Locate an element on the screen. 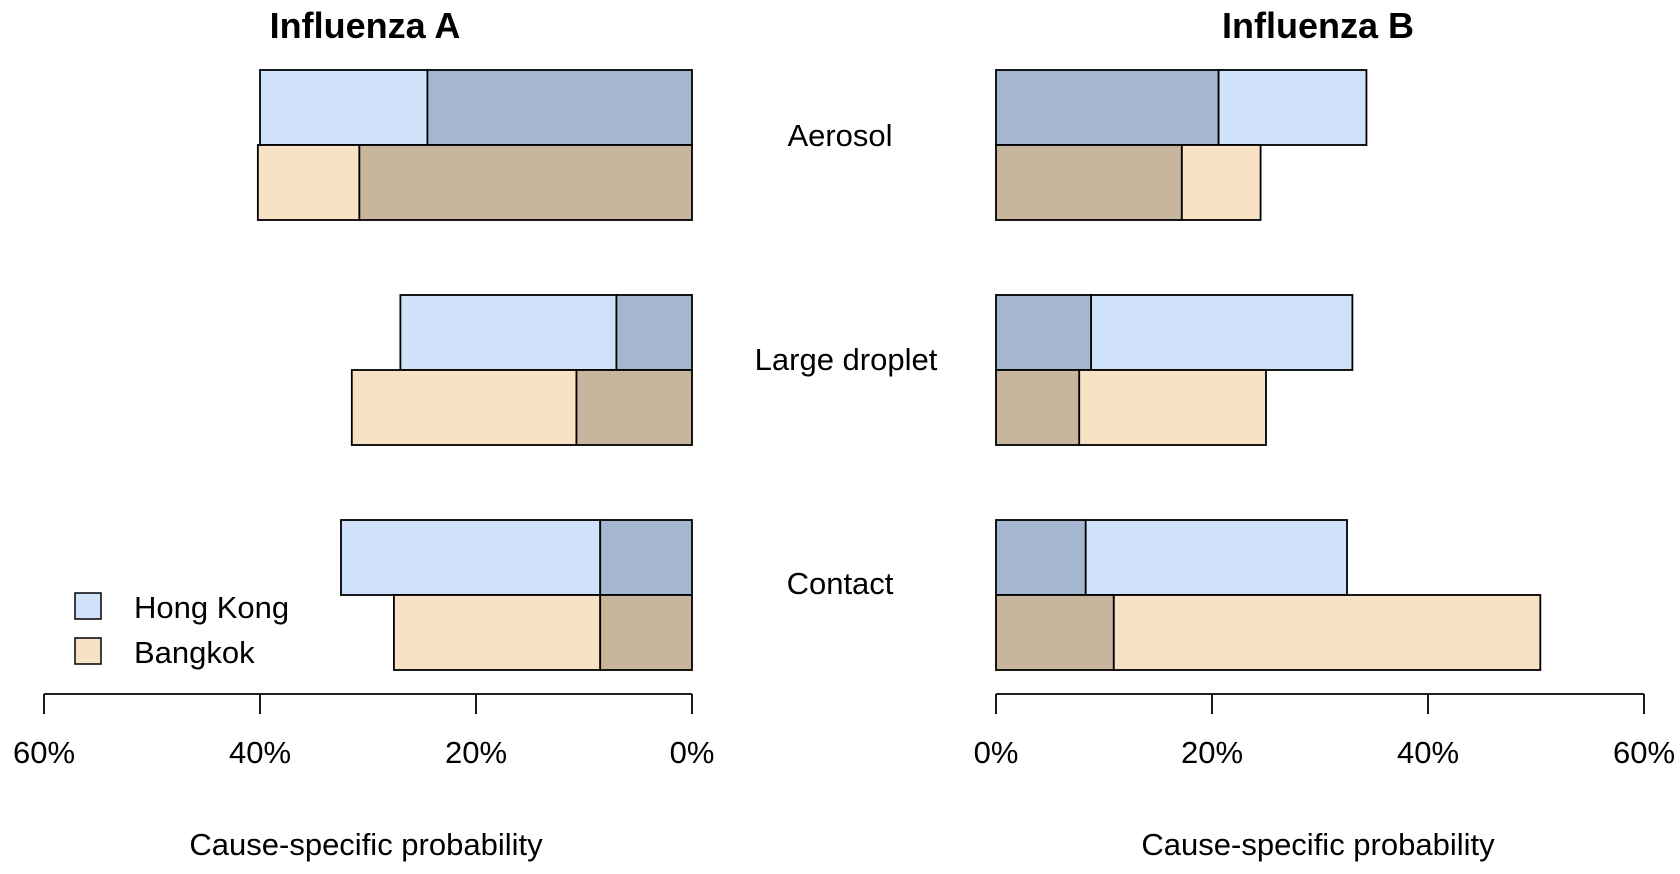 This screenshot has width=1680, height=874. category-label-aerosol: Aerosol is located at coordinates (839, 135).